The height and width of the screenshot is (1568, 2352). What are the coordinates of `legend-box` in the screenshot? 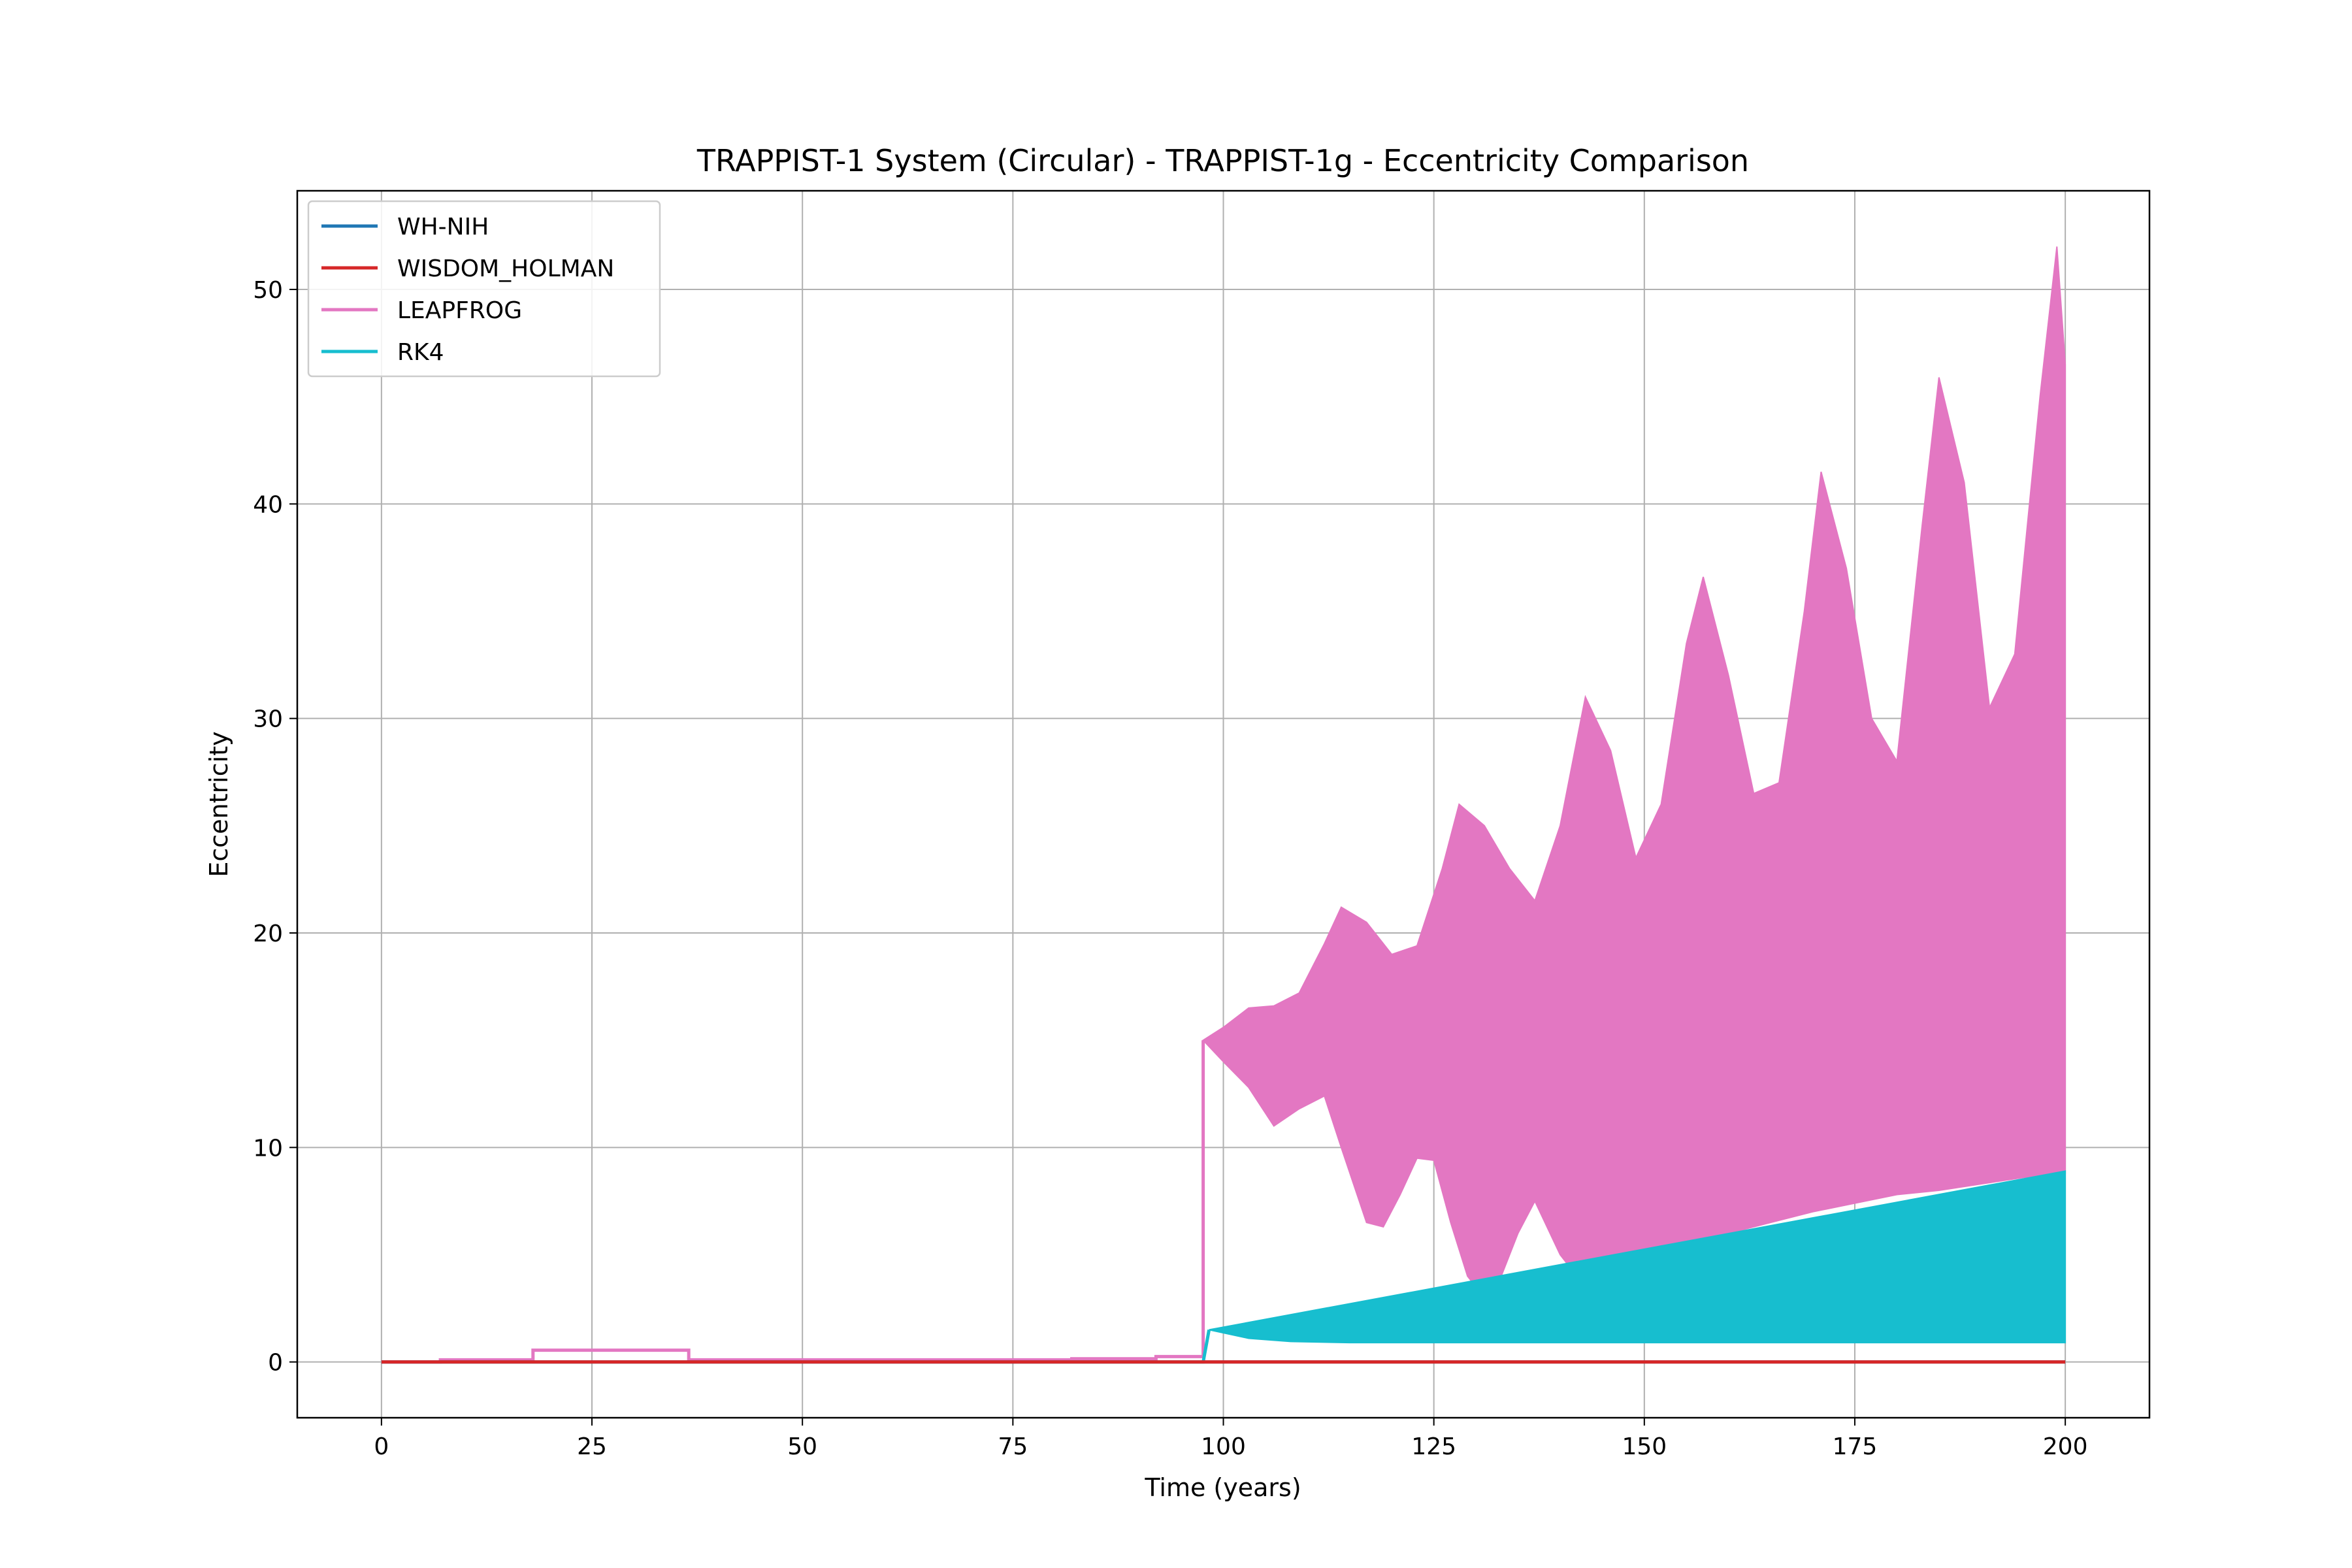 It's located at (484, 289).